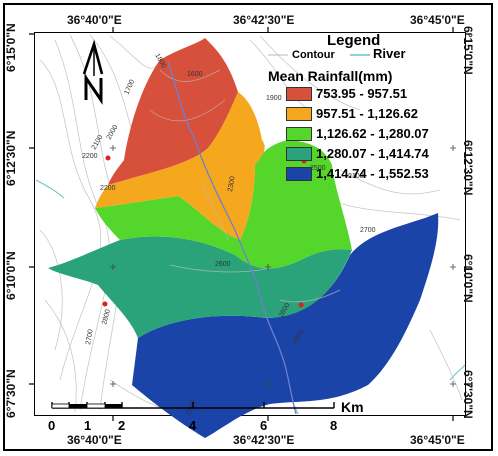 The width and height of the screenshot is (498, 456). What do you see at coordinates (313, 55) in the screenshot?
I see `legend-contour-label: Contour` at bounding box center [313, 55].